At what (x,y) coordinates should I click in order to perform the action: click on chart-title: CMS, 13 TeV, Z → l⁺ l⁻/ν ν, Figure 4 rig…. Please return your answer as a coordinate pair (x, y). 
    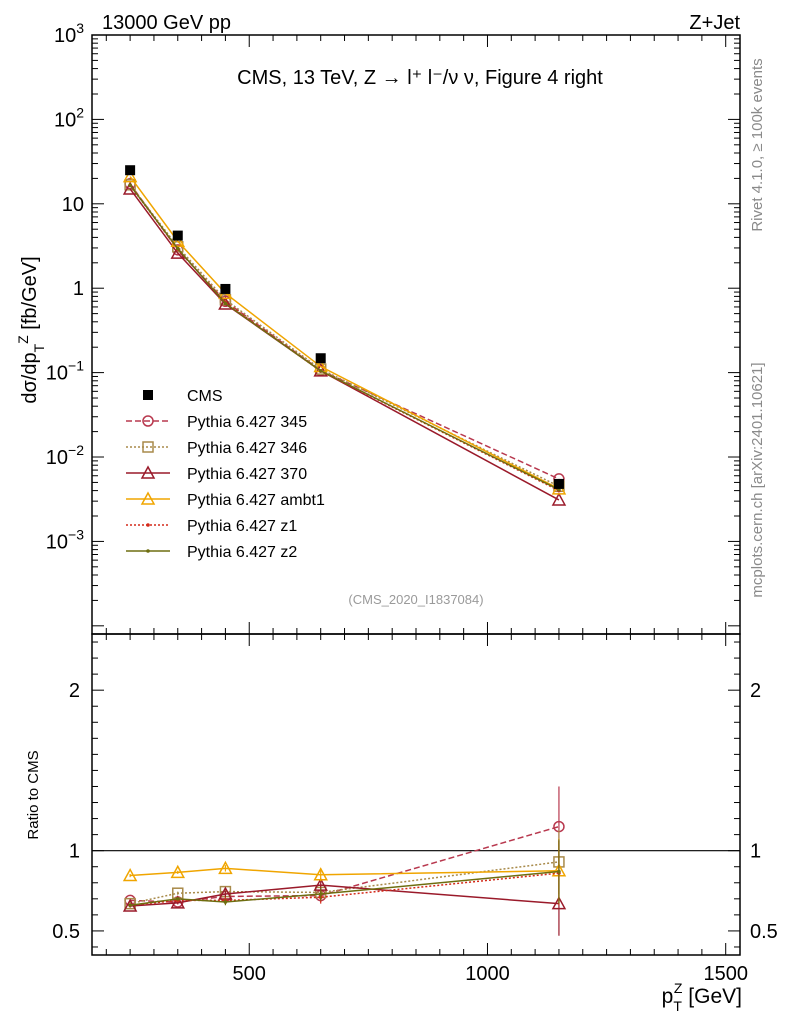
    Looking at the image, I should click on (420, 78).